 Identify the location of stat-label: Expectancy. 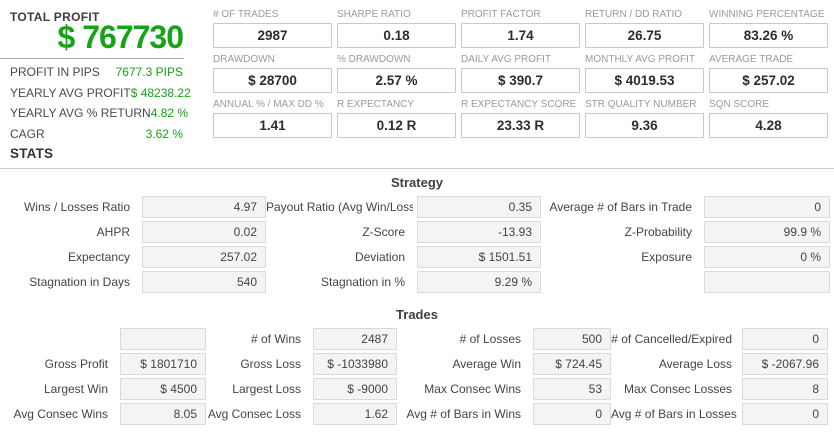
(98, 257).